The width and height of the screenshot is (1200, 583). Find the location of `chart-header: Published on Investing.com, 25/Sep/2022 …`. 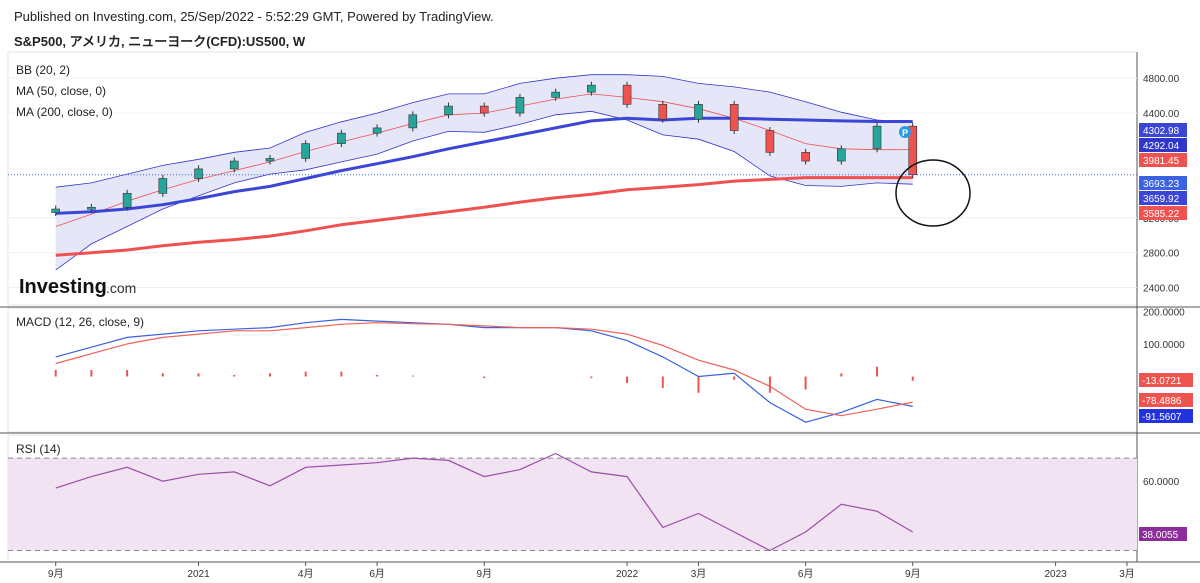

chart-header: Published on Investing.com, 25/Sep/2022 … is located at coordinates (600, 26).